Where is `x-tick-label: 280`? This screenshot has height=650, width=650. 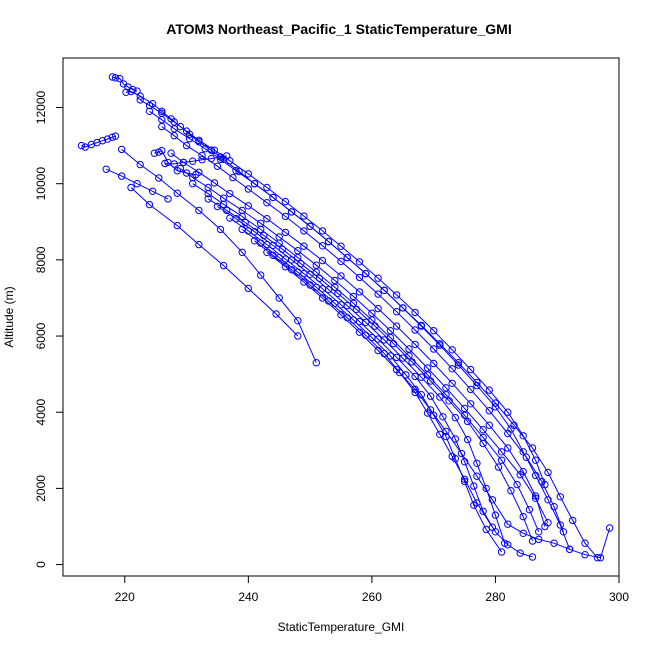 x-tick-label: 280 is located at coordinates (495, 597).